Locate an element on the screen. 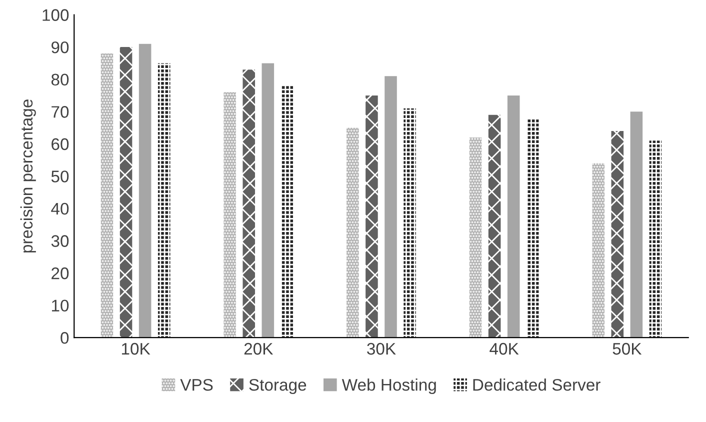  x-tick-label: 30K is located at coordinates (381, 348).